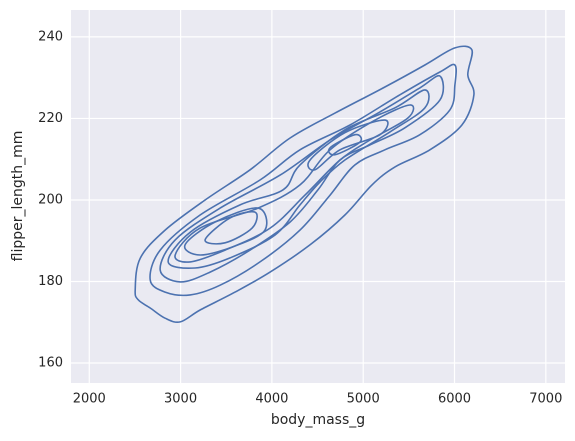  What do you see at coordinates (50, 363) in the screenshot?
I see `y-tick-label: 160` at bounding box center [50, 363].